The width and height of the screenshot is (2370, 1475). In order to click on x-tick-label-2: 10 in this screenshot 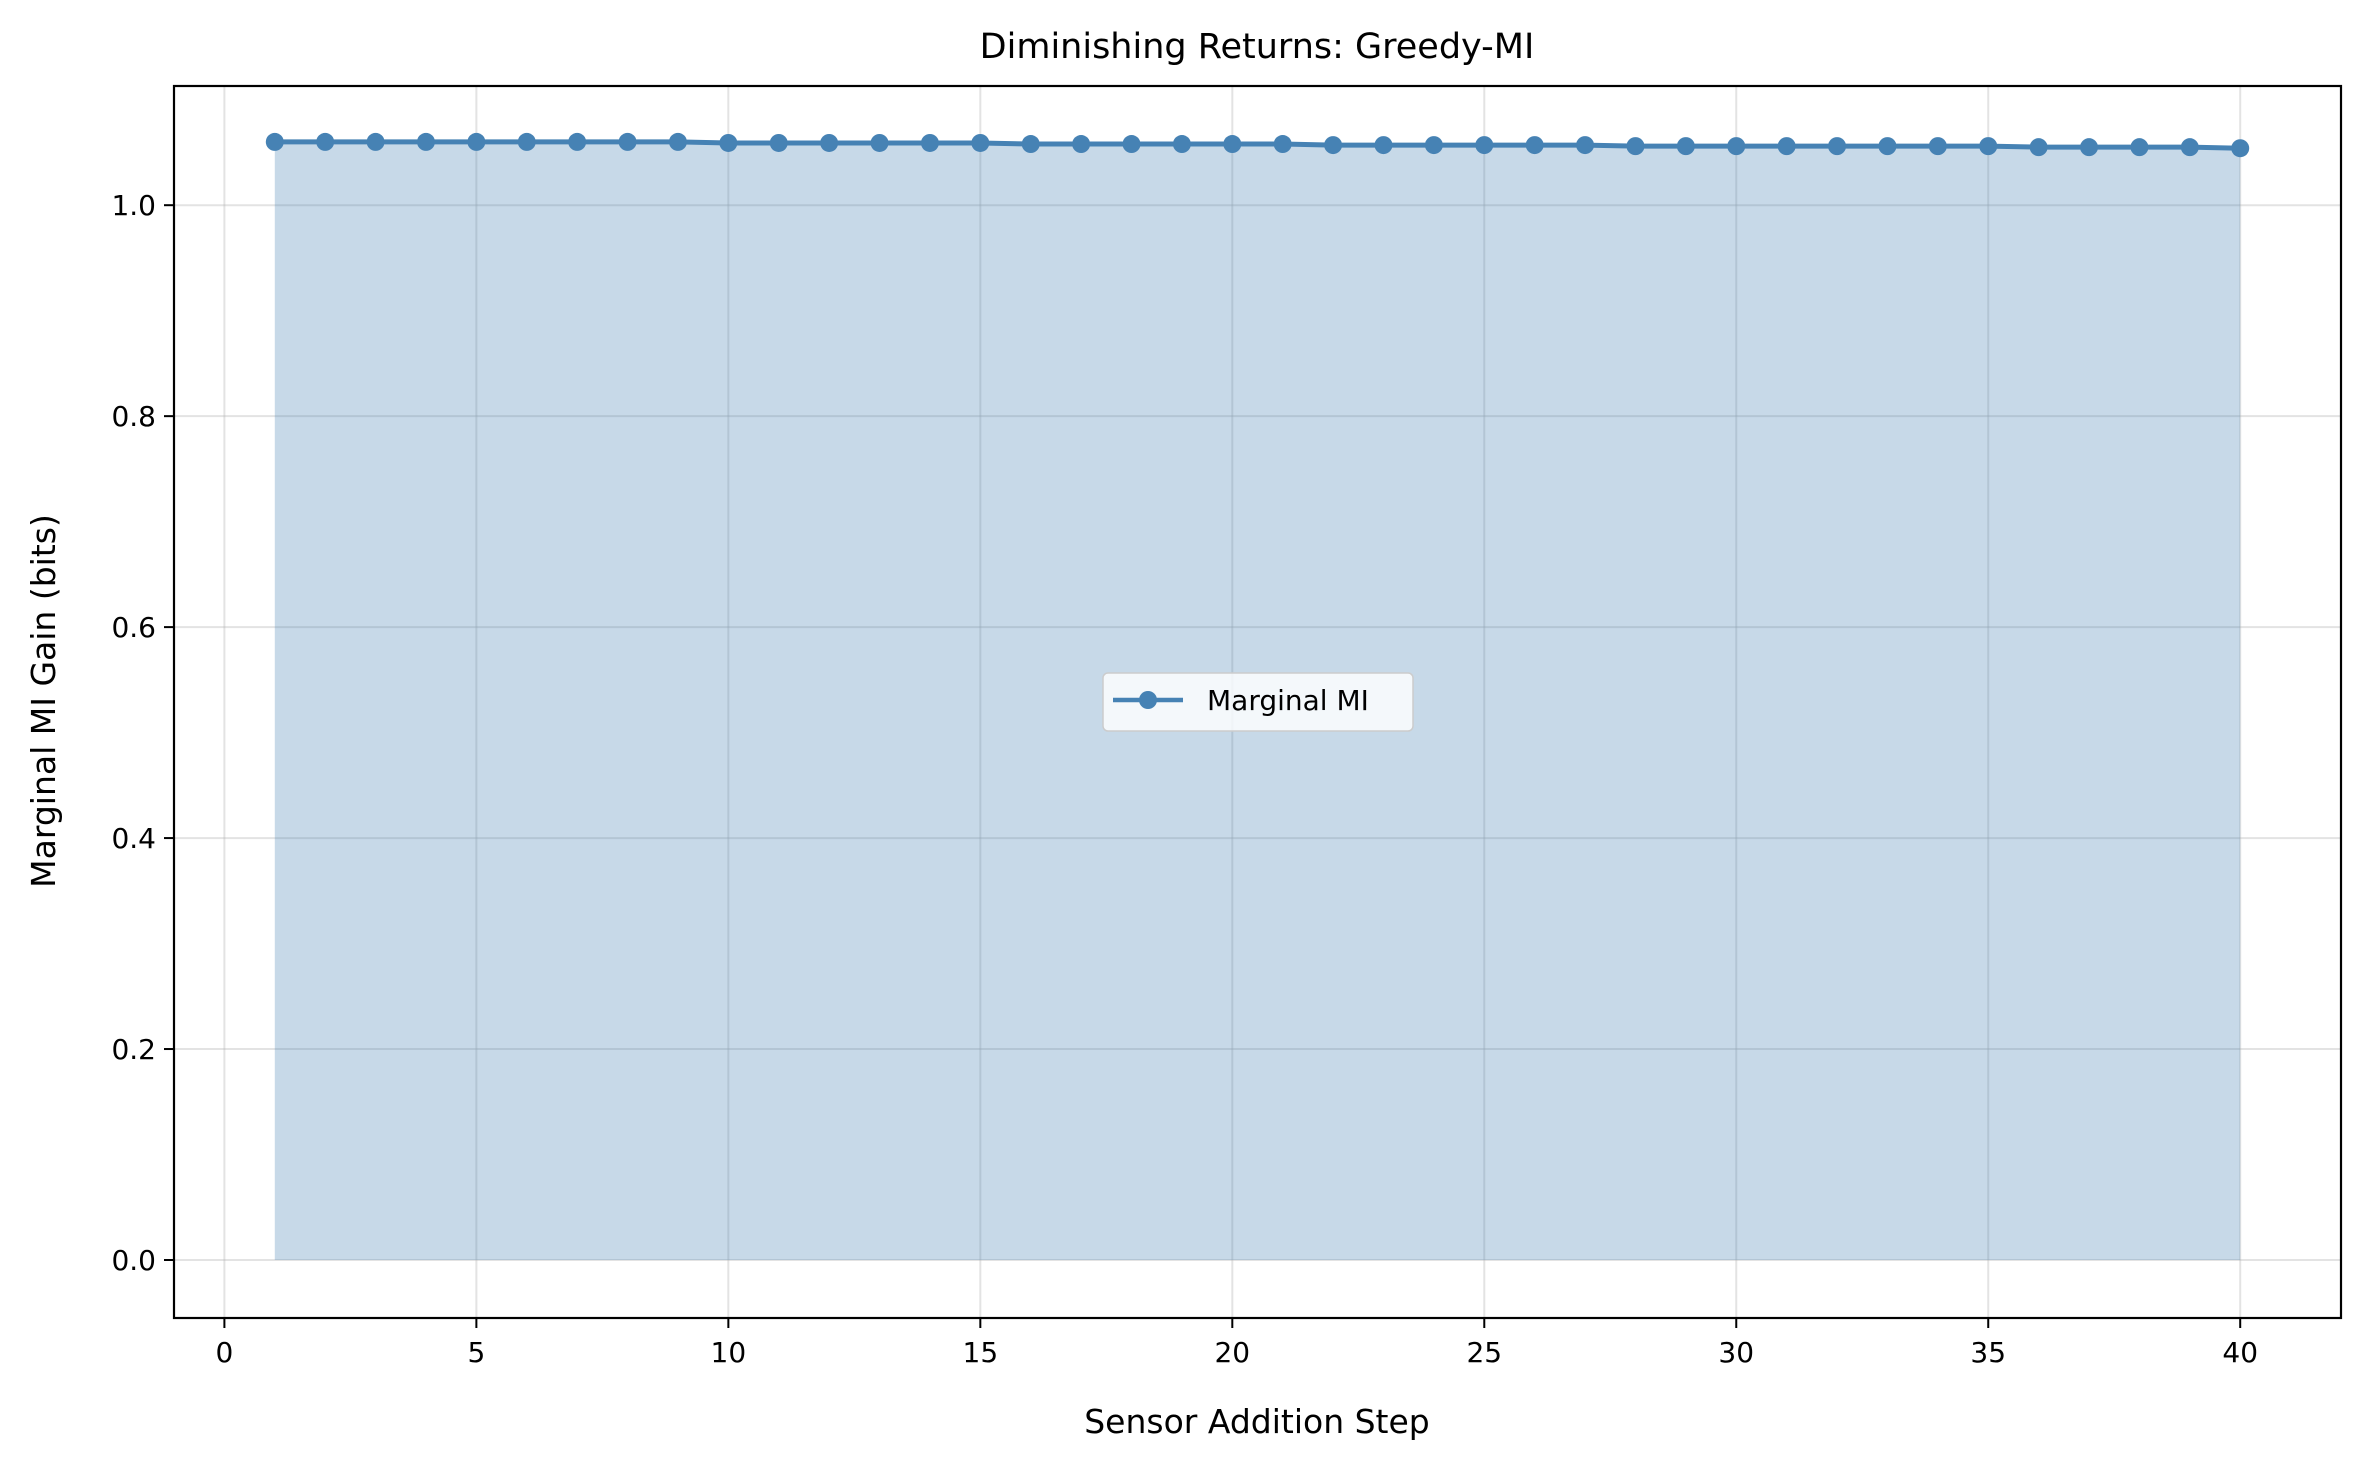, I will do `click(729, 1352)`.